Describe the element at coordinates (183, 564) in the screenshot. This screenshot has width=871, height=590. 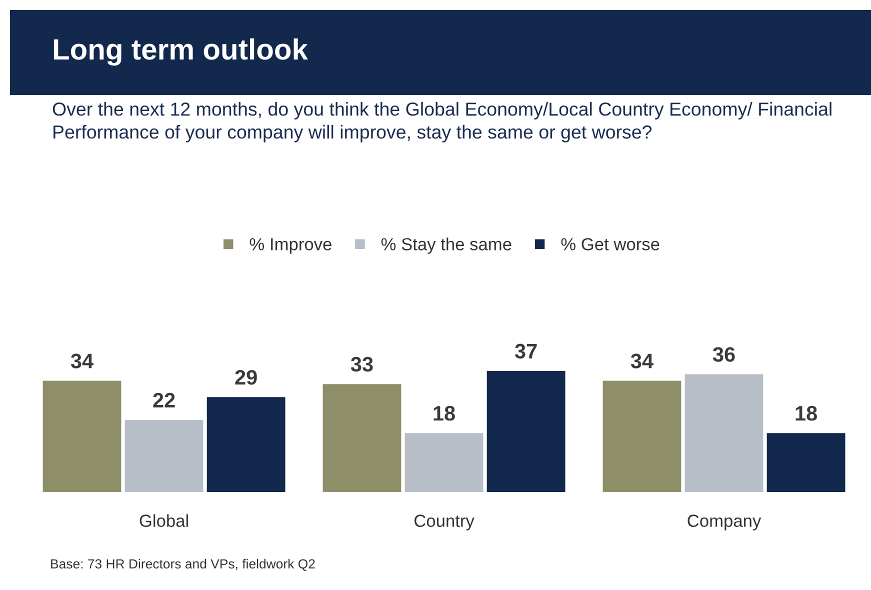
I see `text: Base: 73 HR Directors and VPs, fieldwork Q2` at that location.